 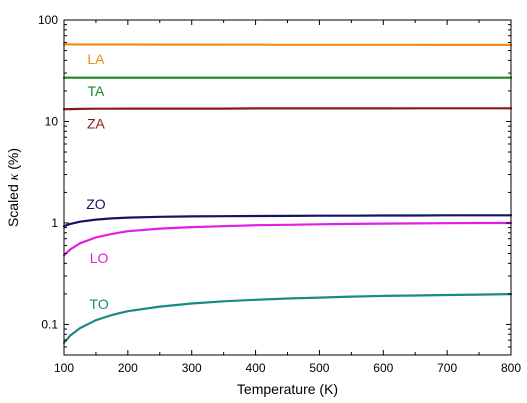 I want to click on y-tick-label: 100, so click(x=48, y=20).